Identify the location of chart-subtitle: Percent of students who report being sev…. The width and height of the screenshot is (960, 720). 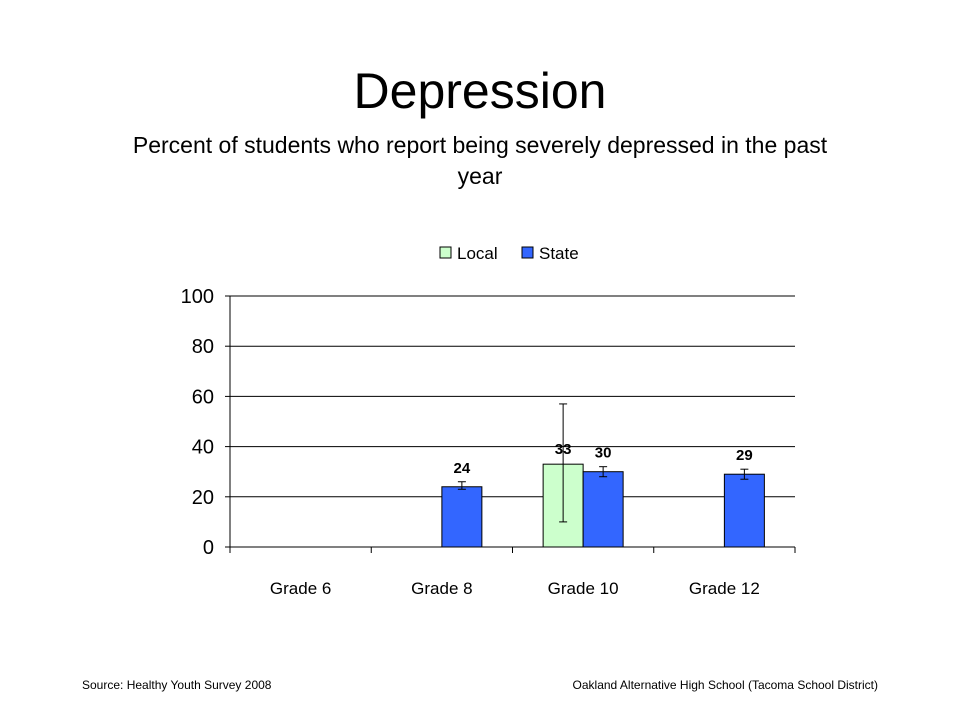
(480, 160).